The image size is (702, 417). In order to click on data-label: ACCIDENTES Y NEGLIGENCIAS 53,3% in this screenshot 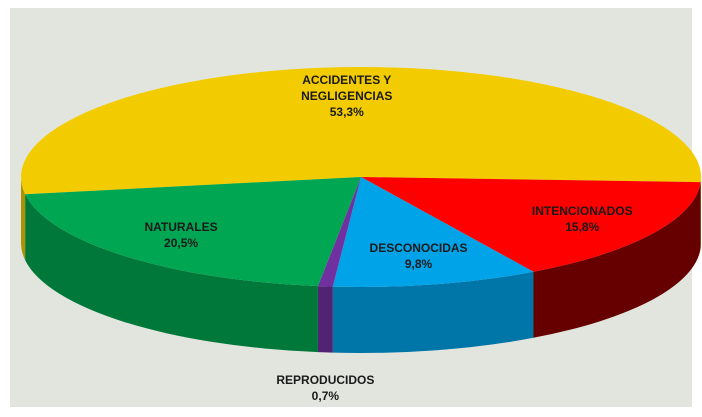, I will do `click(346, 96)`.